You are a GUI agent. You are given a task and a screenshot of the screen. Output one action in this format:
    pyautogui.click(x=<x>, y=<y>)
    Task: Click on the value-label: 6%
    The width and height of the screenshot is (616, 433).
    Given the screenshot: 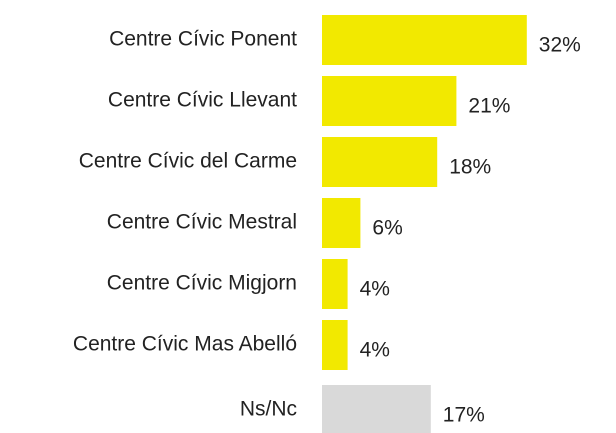 What is the action you would take?
    pyautogui.click(x=387, y=228)
    